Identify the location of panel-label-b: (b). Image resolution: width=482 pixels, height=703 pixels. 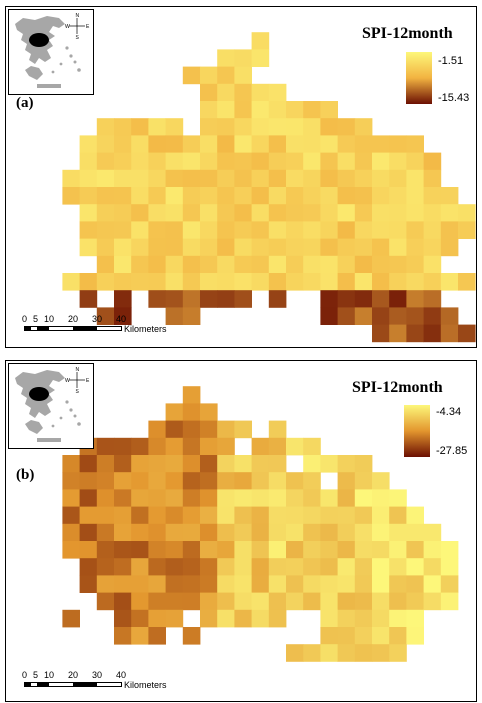
(25, 475).